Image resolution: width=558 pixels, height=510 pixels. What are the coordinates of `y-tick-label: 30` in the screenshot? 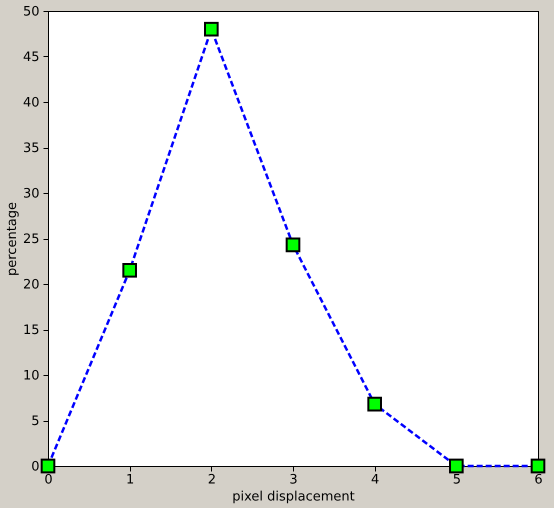 It's located at (31, 194).